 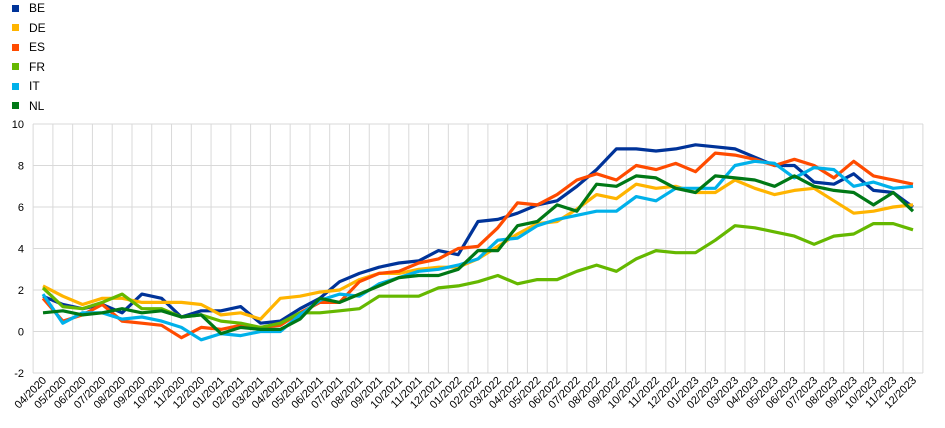 What do you see at coordinates (26, 8) in the screenshot?
I see `legend-item-be: BE` at bounding box center [26, 8].